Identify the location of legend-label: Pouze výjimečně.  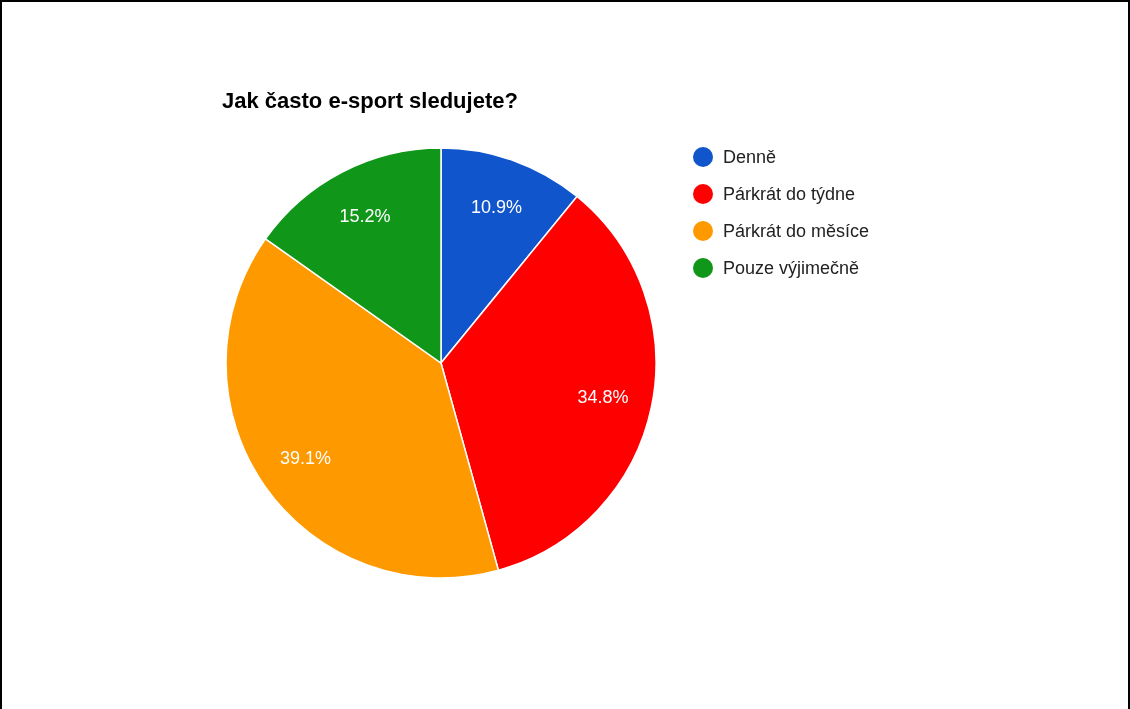
(791, 268).